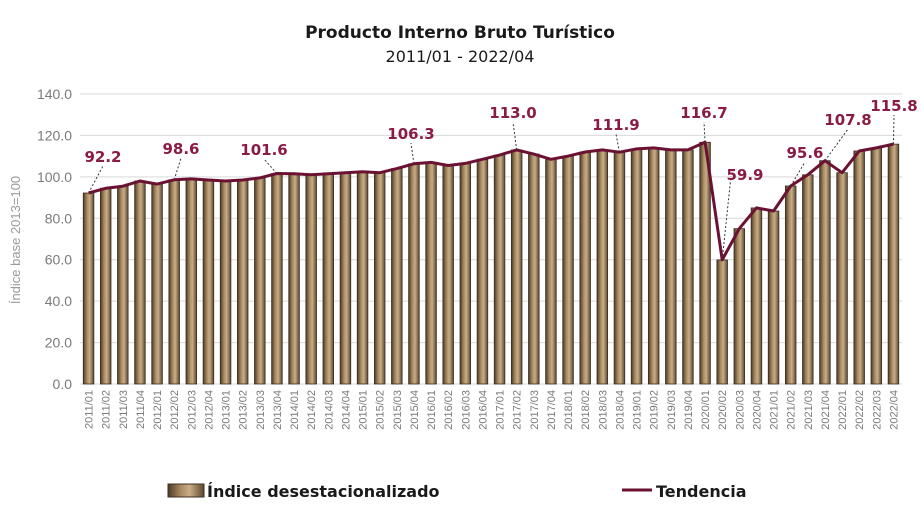 This screenshot has height=514, width=921. Describe the element at coordinates (227, 410) in the screenshot. I see `x-tick-label: 2013/01` at that location.